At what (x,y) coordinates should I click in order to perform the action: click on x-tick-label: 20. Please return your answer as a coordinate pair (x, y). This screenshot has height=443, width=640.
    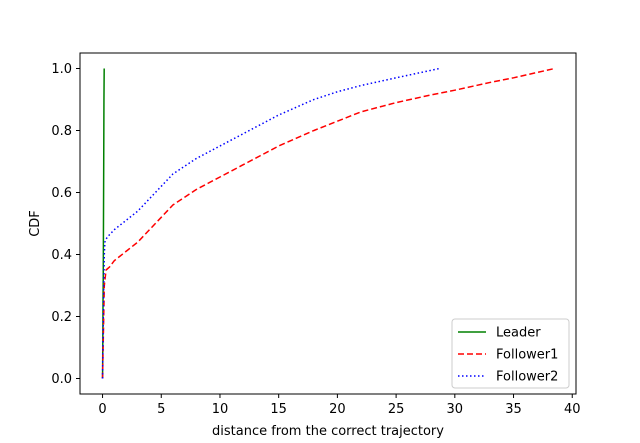
    Looking at the image, I should click on (337, 409).